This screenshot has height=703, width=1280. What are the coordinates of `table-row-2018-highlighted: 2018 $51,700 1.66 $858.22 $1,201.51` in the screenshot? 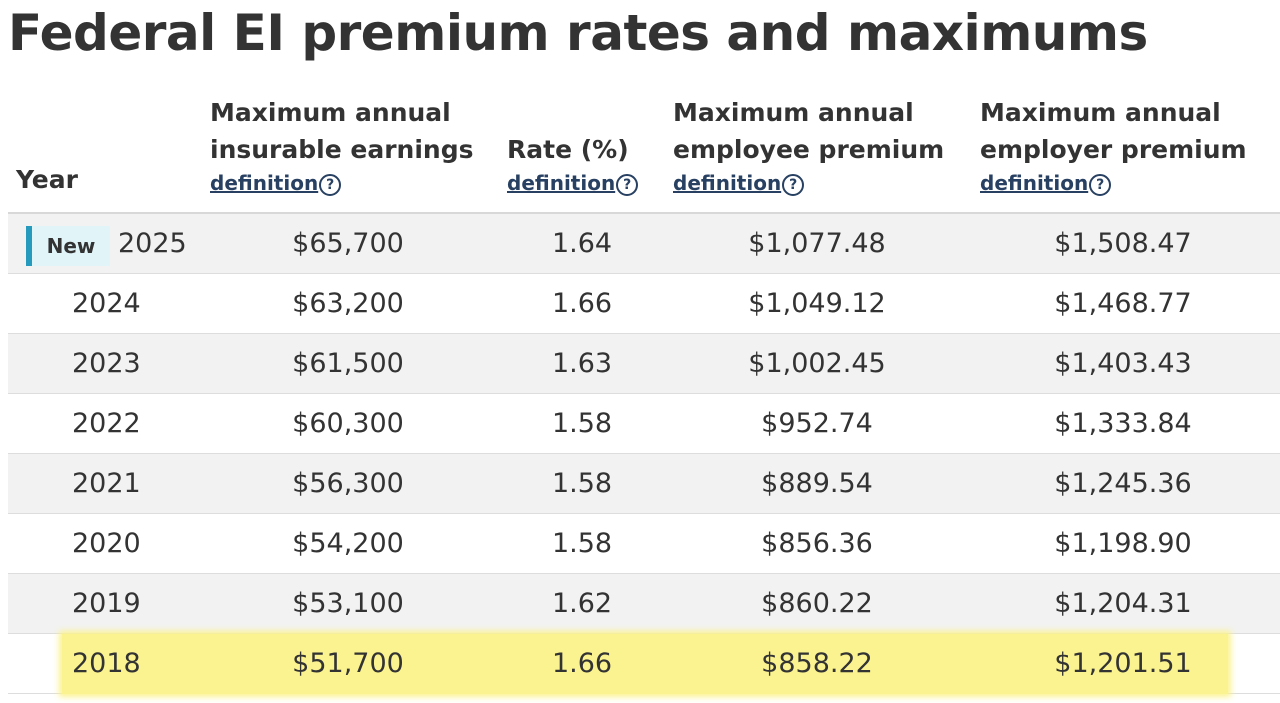 It's located at (644, 664).